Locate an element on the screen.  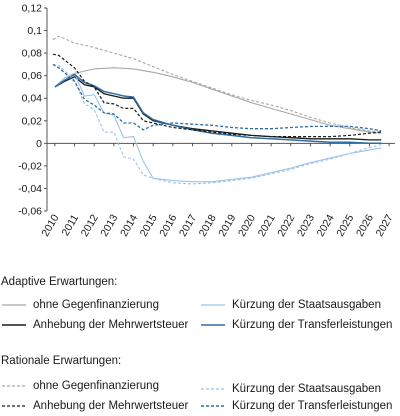
legend-rational-mehrwertsteuer: Anhebung der Mehrwertsteuer is located at coordinates (94, 406).